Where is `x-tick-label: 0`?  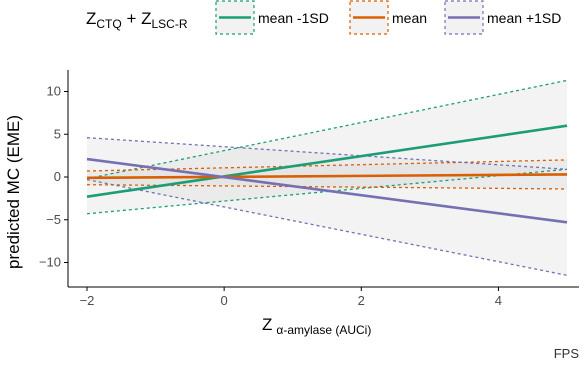
x-tick-label: 0 is located at coordinates (224, 300).